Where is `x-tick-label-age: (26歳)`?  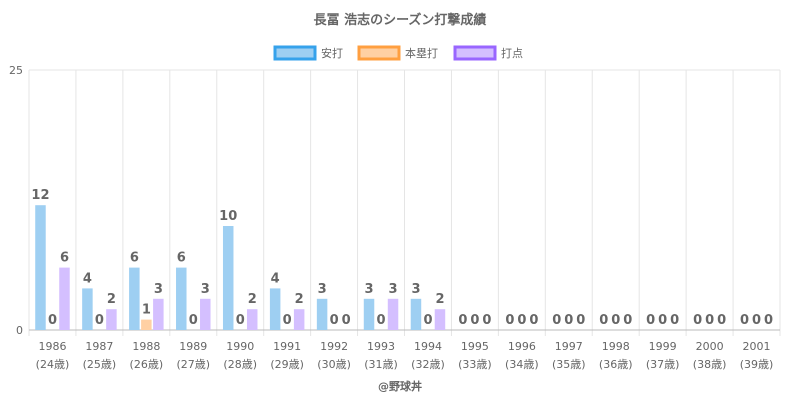
x-tick-label-age: (26歳) is located at coordinates (147, 364).